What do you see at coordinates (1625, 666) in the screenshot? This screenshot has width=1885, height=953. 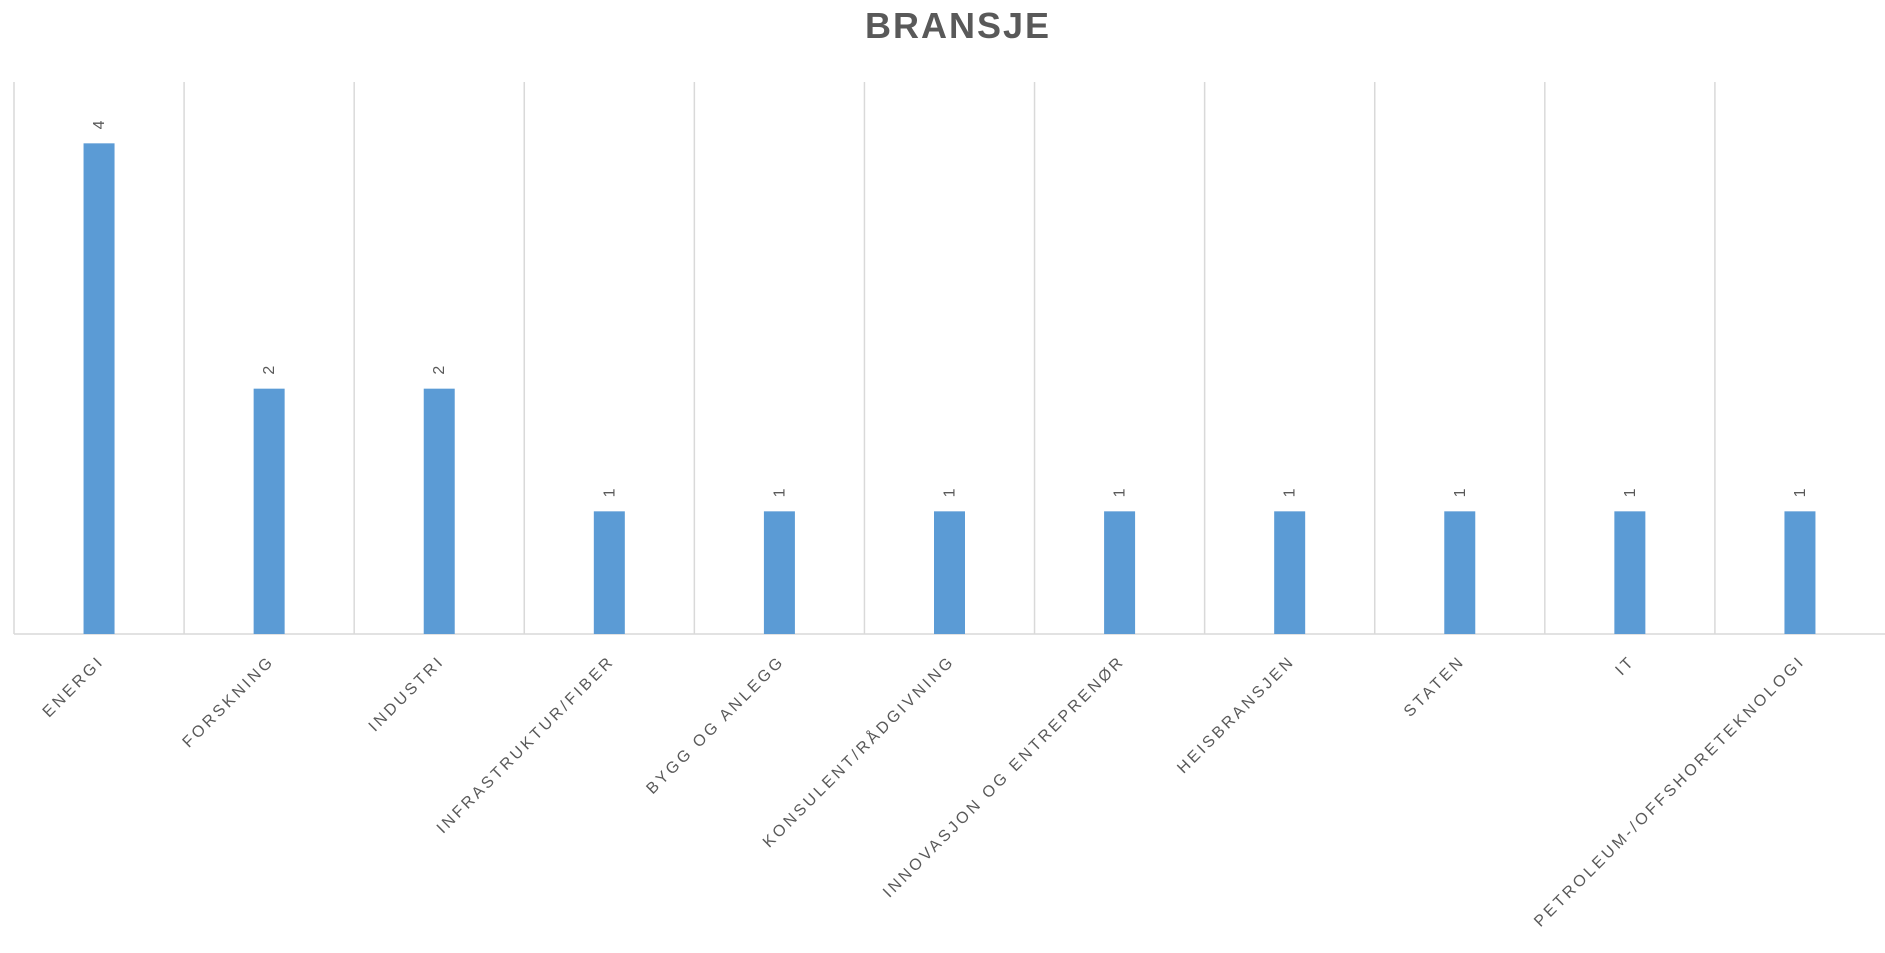 I see `x-tick-label: IT` at bounding box center [1625, 666].